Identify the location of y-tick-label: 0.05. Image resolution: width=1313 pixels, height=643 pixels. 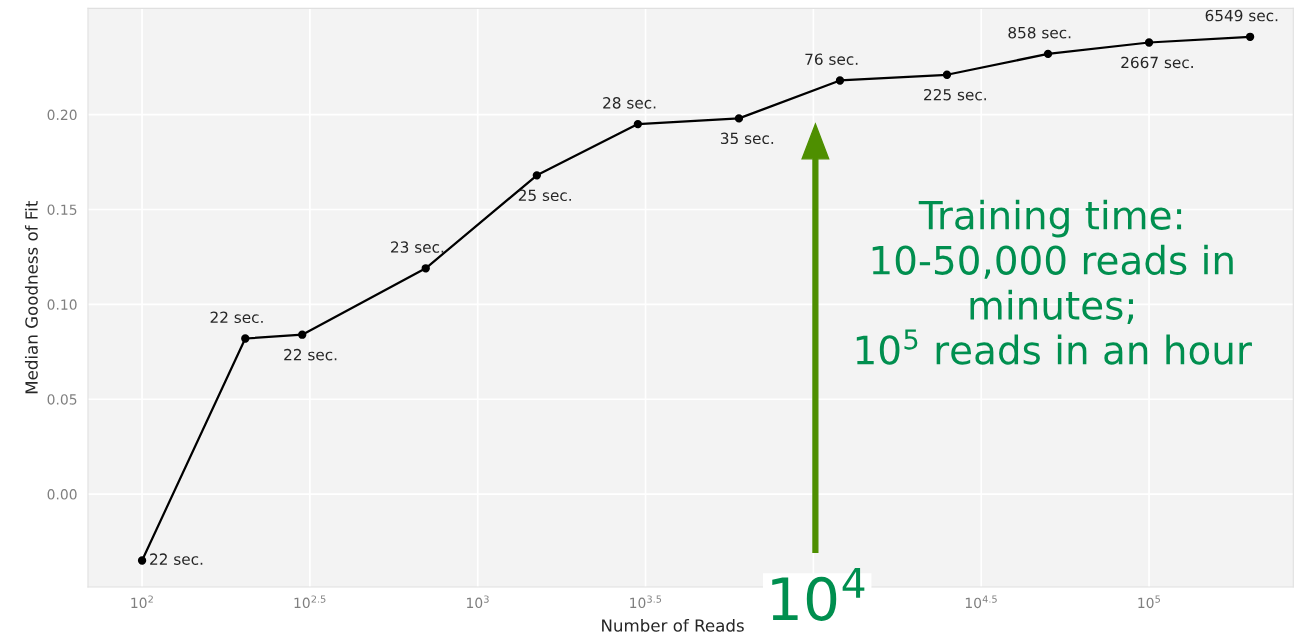
(62, 399).